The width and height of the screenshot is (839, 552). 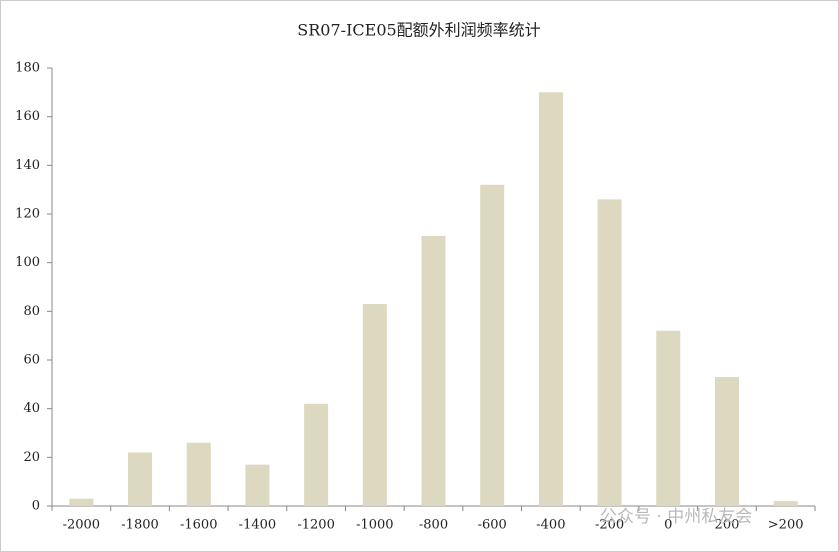 I want to click on x-tick-label: -1200, so click(x=315, y=525).